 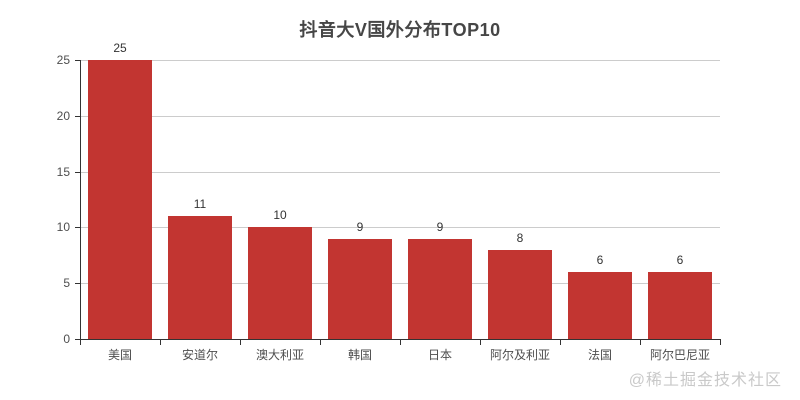 What do you see at coordinates (80, 200) in the screenshot?
I see `y-axis-line` at bounding box center [80, 200].